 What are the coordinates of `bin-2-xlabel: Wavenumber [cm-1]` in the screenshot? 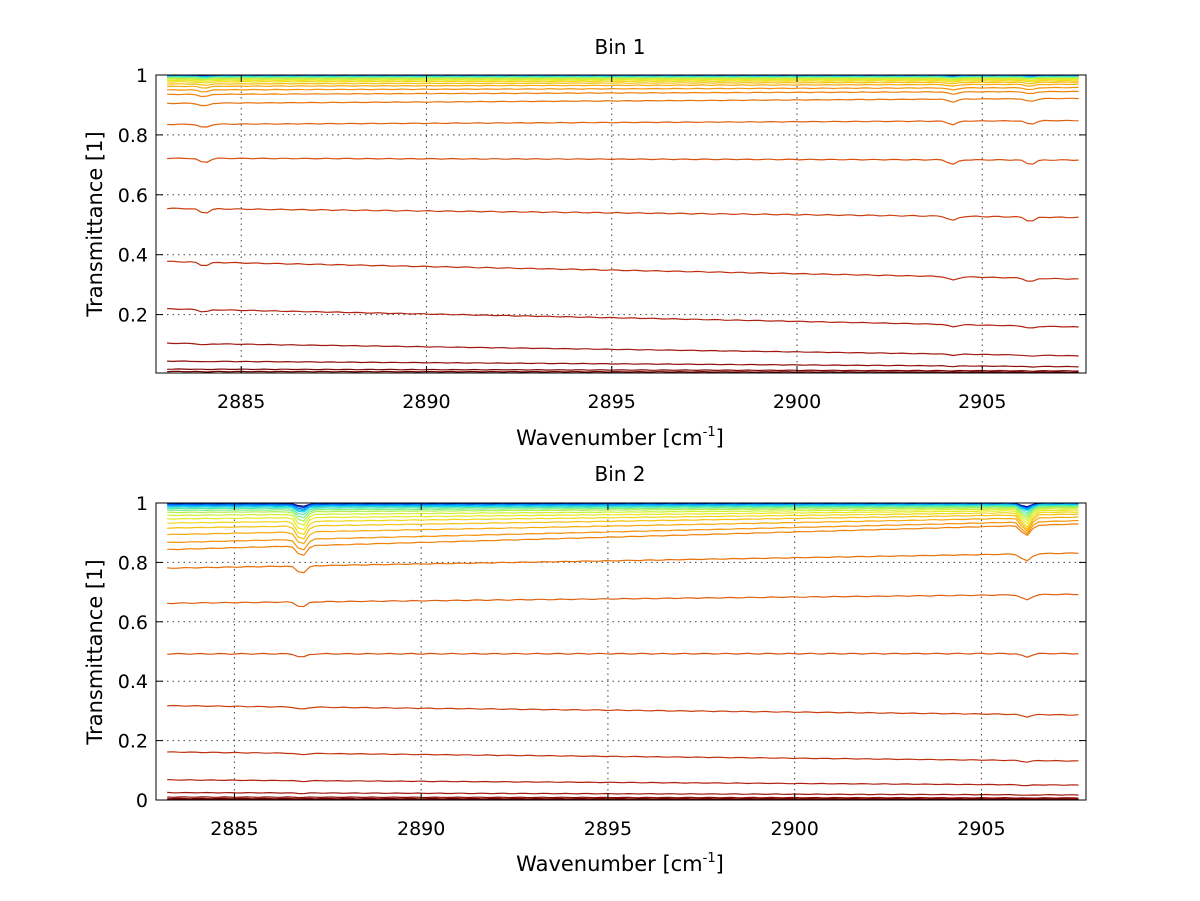 It's located at (620, 863).